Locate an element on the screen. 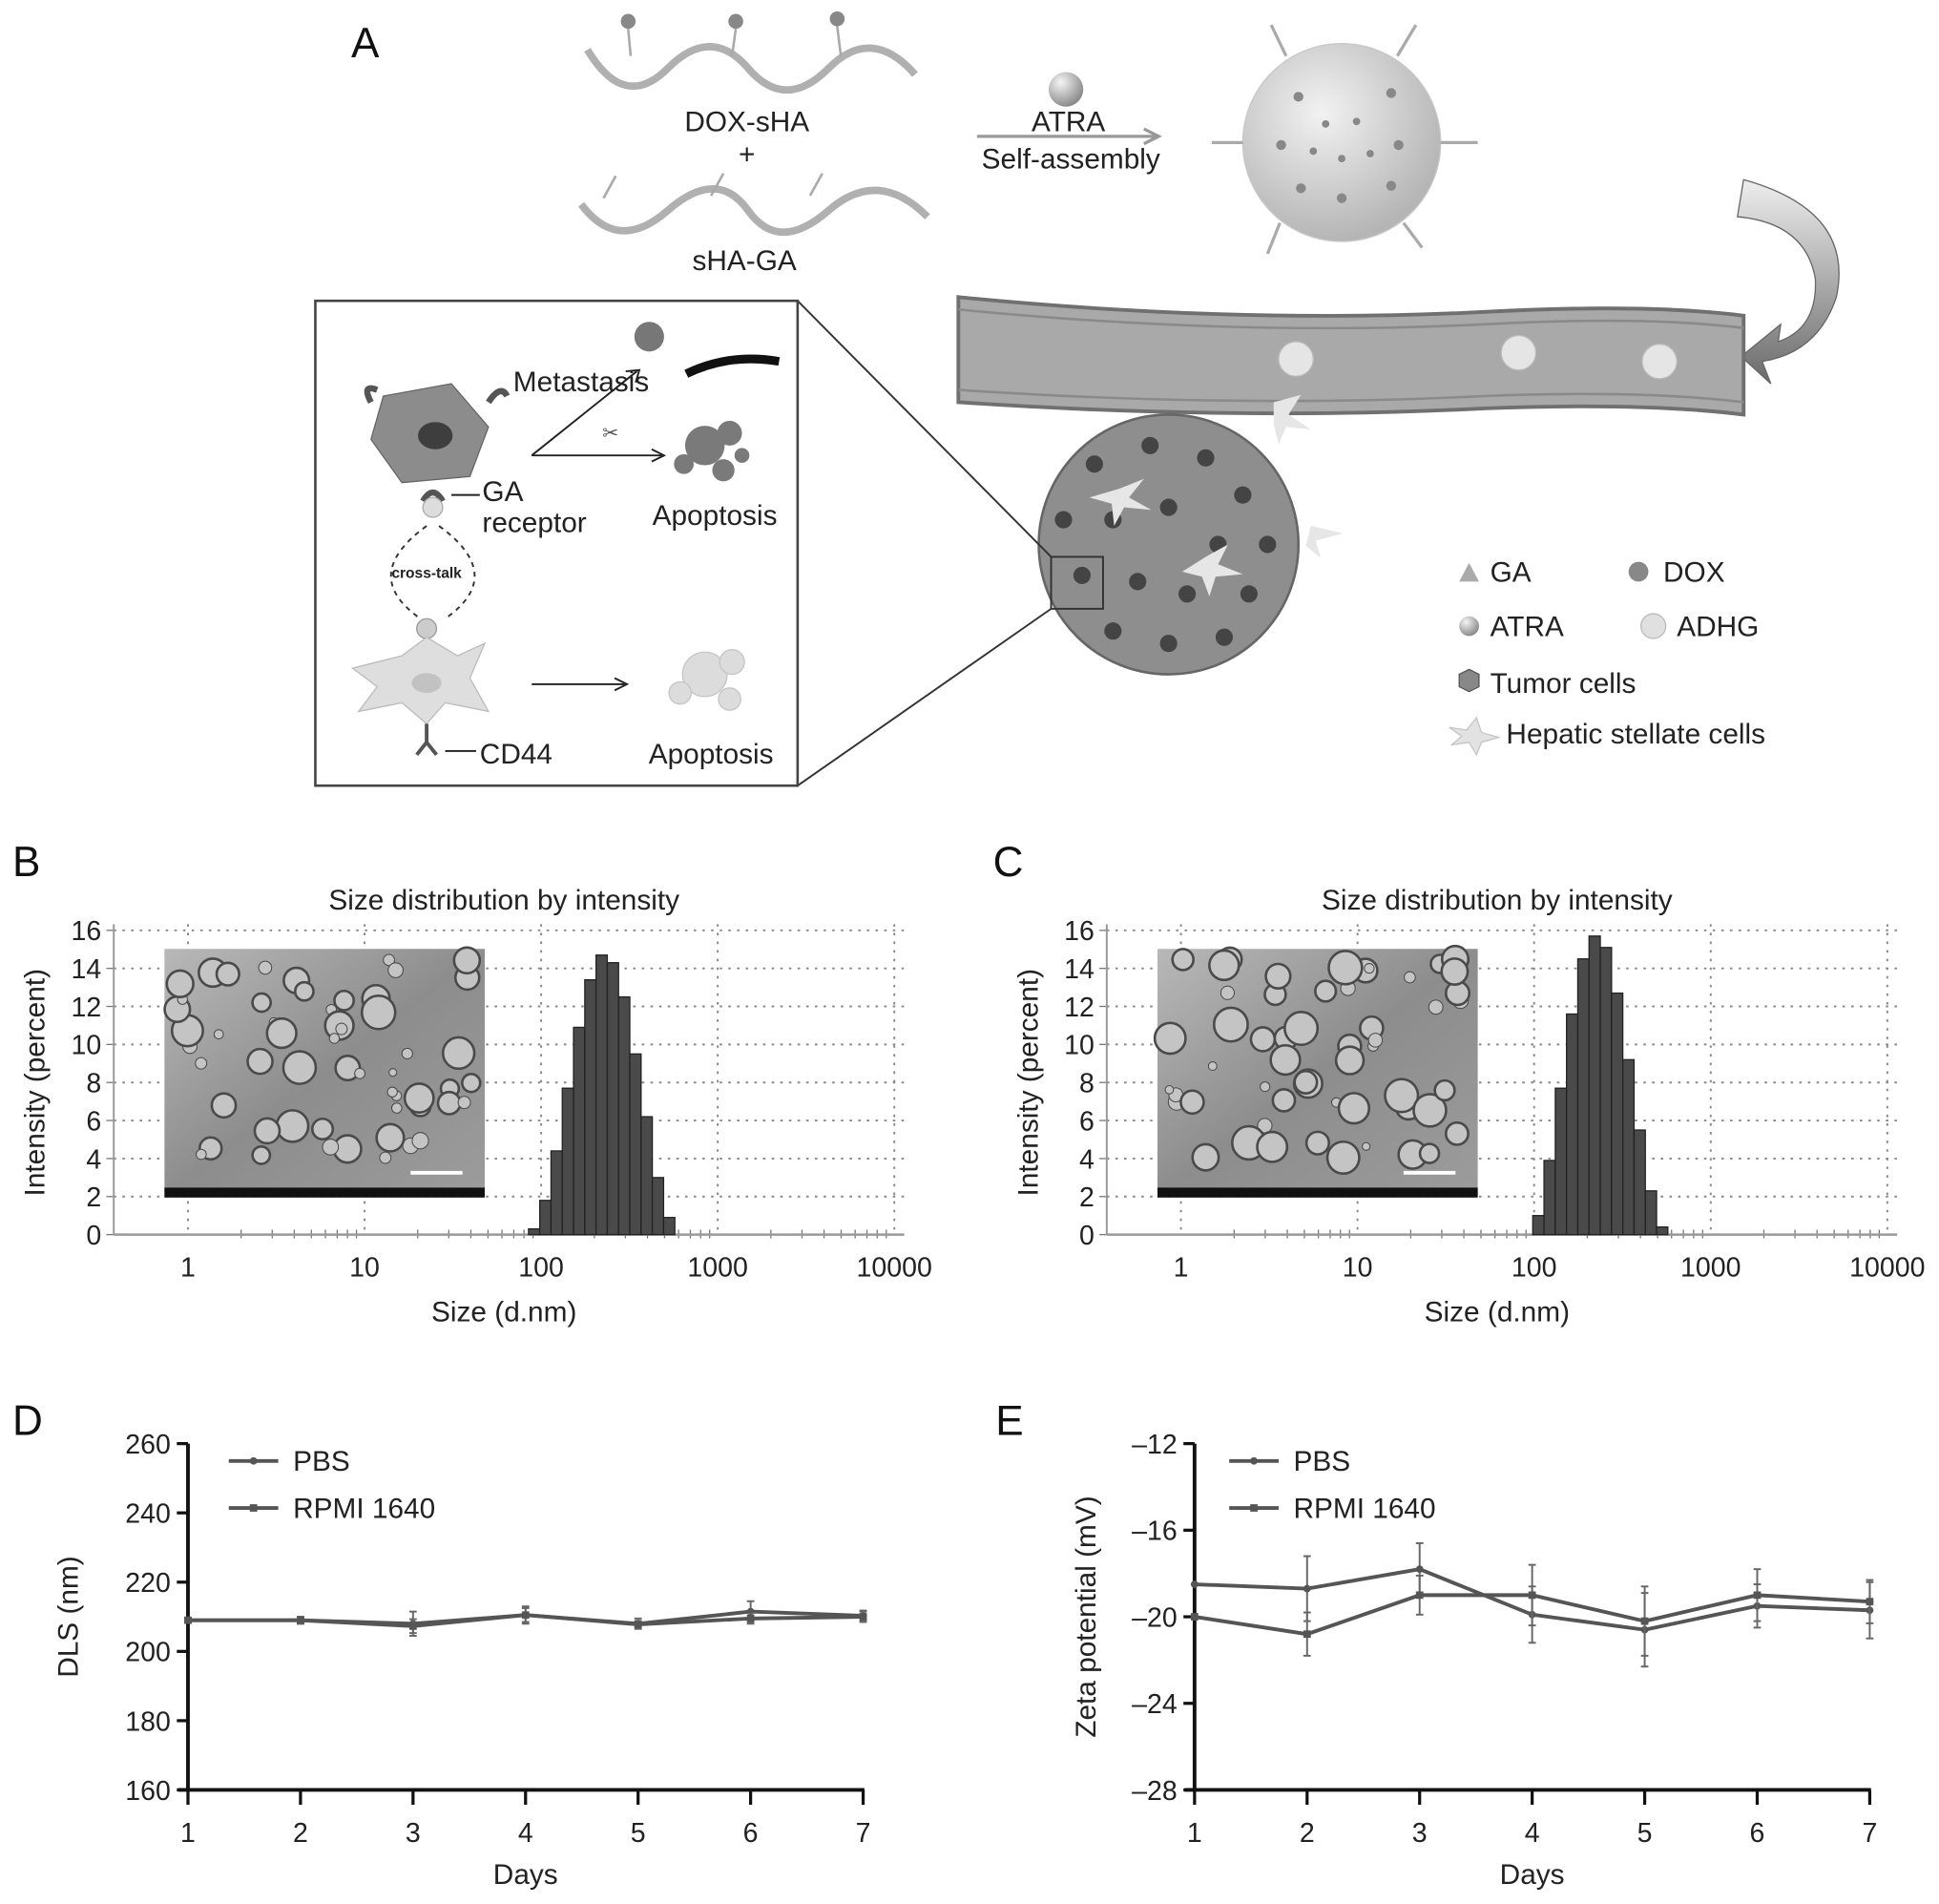 The image size is (1939, 1904). y-tick-label: 10 is located at coordinates (87, 1046).